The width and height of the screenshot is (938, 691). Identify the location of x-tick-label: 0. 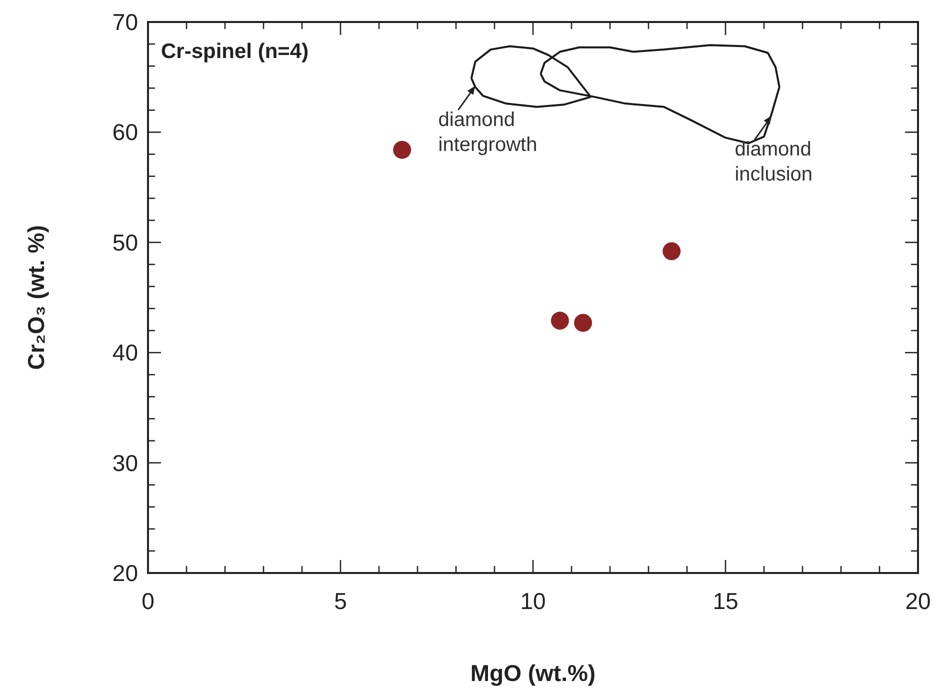
(148, 601).